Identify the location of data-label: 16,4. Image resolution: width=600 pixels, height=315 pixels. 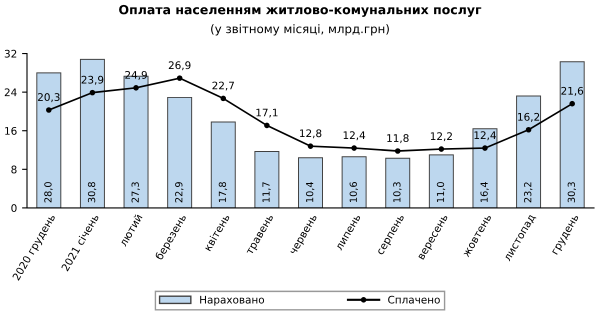
(484, 192).